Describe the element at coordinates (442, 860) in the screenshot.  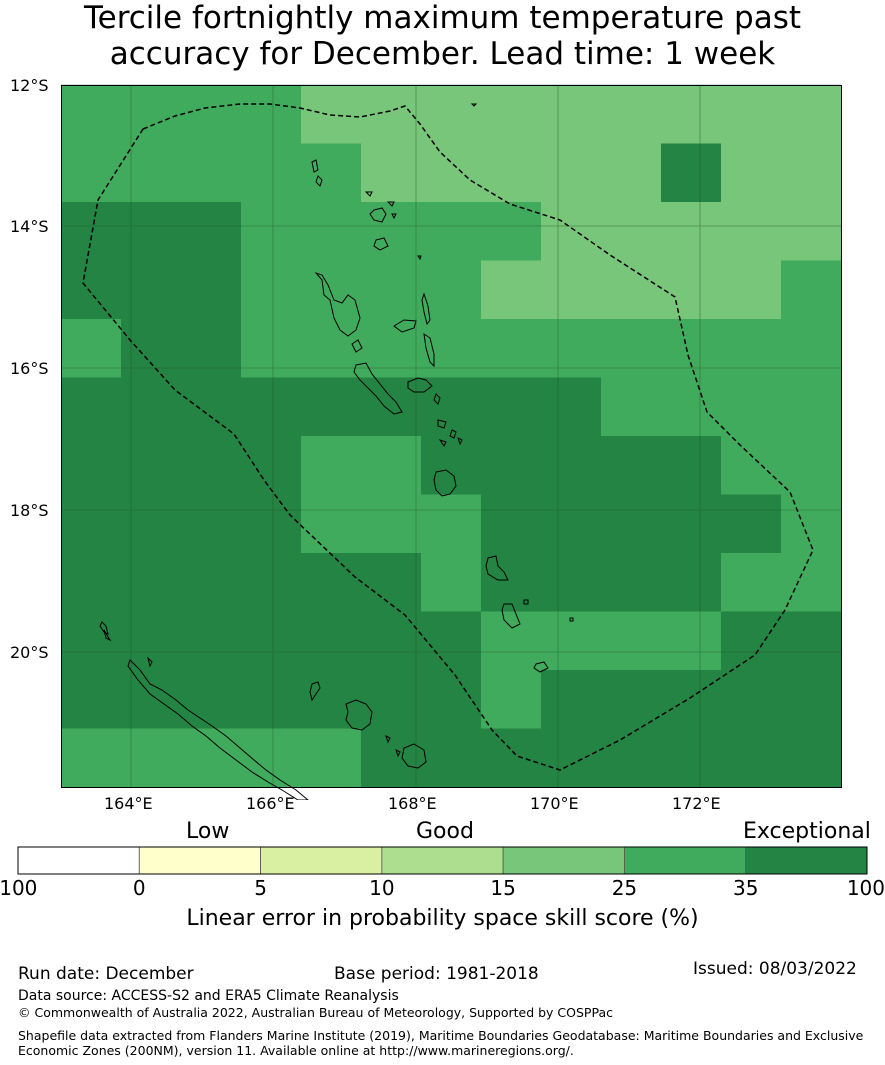
I see `colorbar` at that location.